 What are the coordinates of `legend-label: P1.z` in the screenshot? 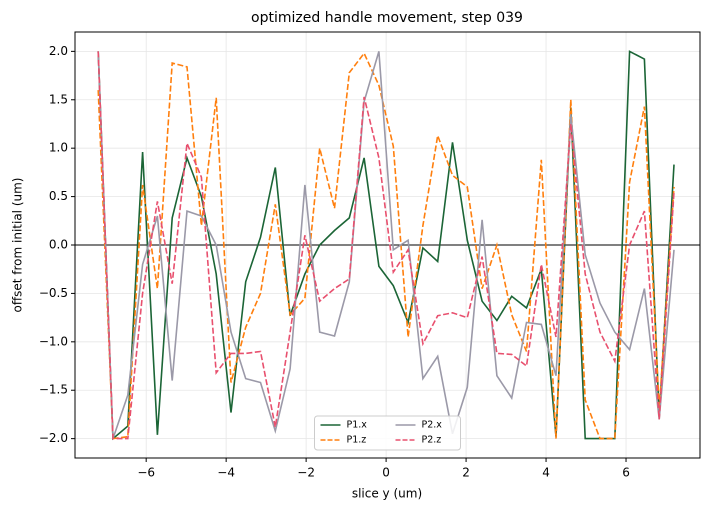 It's located at (357, 440).